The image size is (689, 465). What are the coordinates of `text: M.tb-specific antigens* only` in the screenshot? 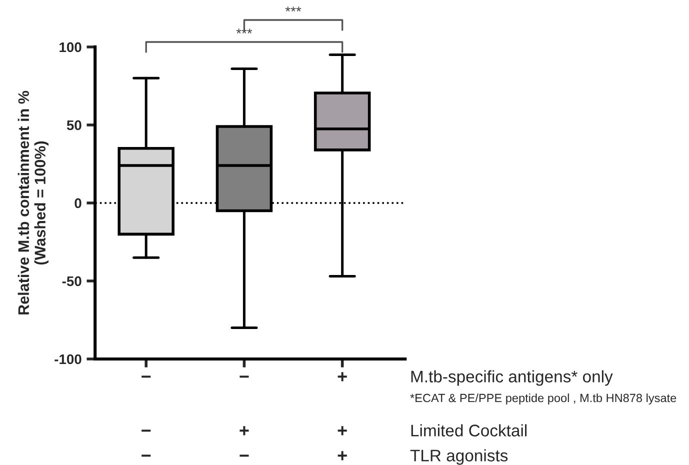 It's located at (512, 378).